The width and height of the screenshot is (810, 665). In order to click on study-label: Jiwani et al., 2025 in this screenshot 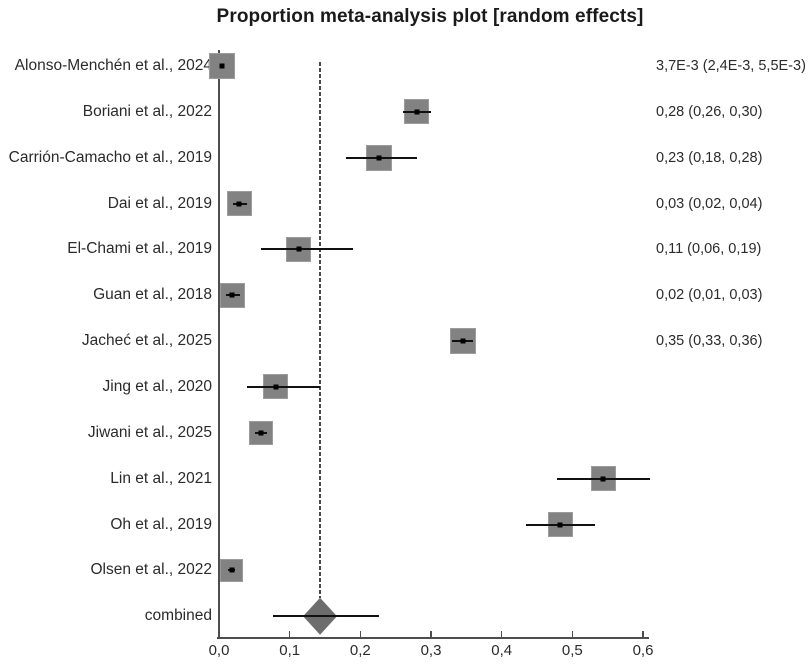, I will do `click(149, 432)`.